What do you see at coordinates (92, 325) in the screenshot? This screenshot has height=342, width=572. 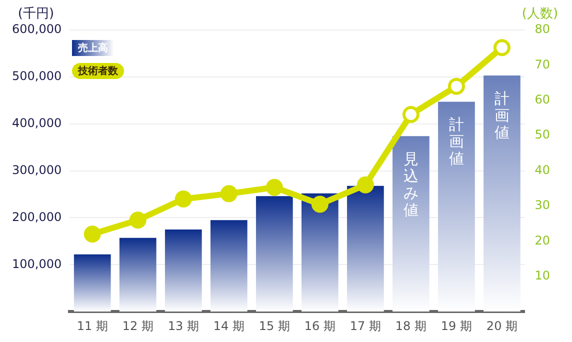 I see `x-tick-label: 11 期` at bounding box center [92, 325].